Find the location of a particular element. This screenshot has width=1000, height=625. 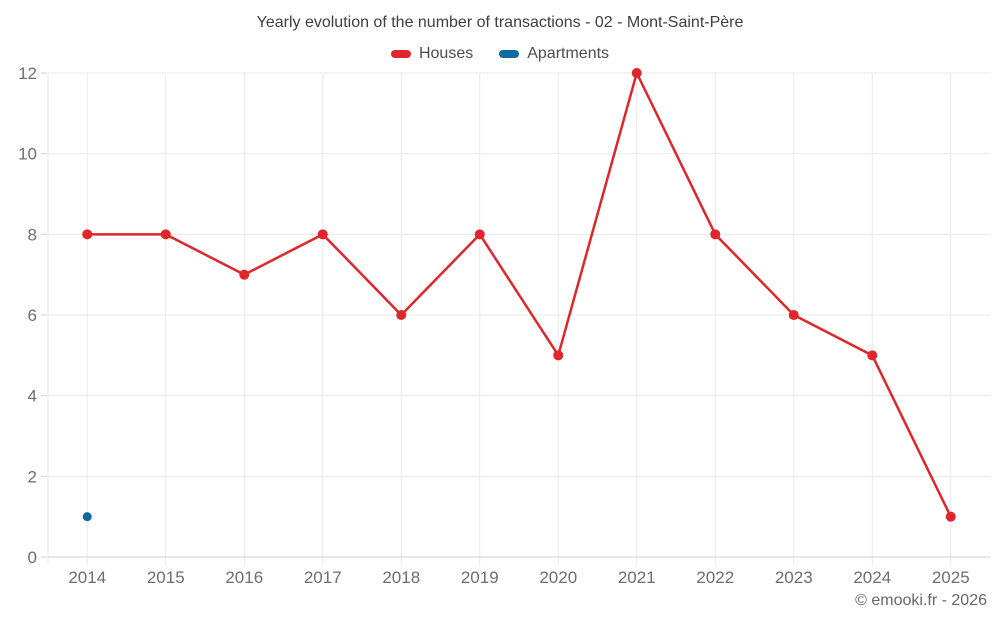

x-tick-label: 2021 is located at coordinates (637, 577).